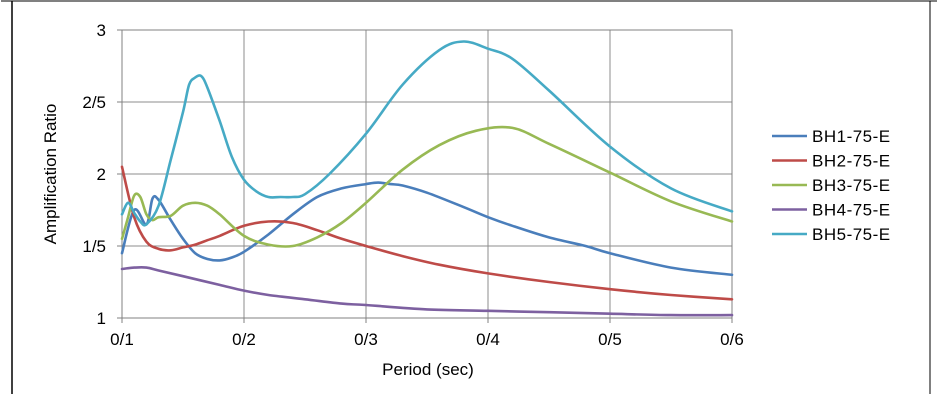 The image size is (938, 394). What do you see at coordinates (732, 339) in the screenshot?
I see `x-tick-label-5: 0/6` at bounding box center [732, 339].